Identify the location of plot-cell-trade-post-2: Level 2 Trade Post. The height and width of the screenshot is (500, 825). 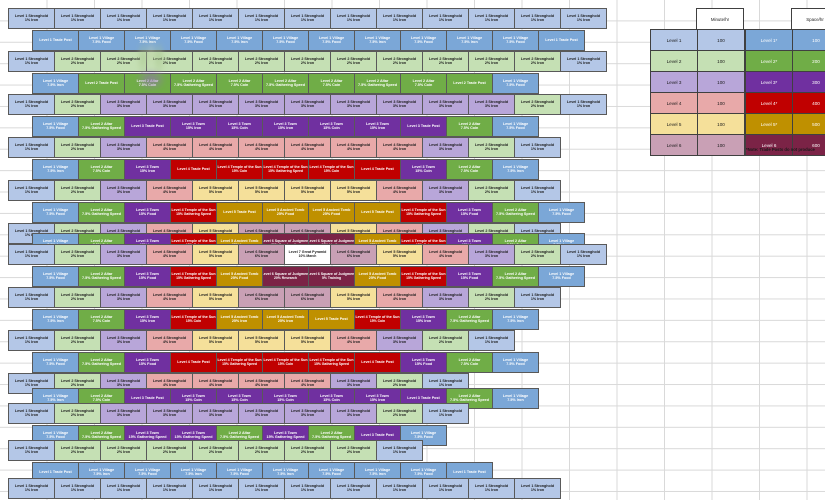
(101, 83).